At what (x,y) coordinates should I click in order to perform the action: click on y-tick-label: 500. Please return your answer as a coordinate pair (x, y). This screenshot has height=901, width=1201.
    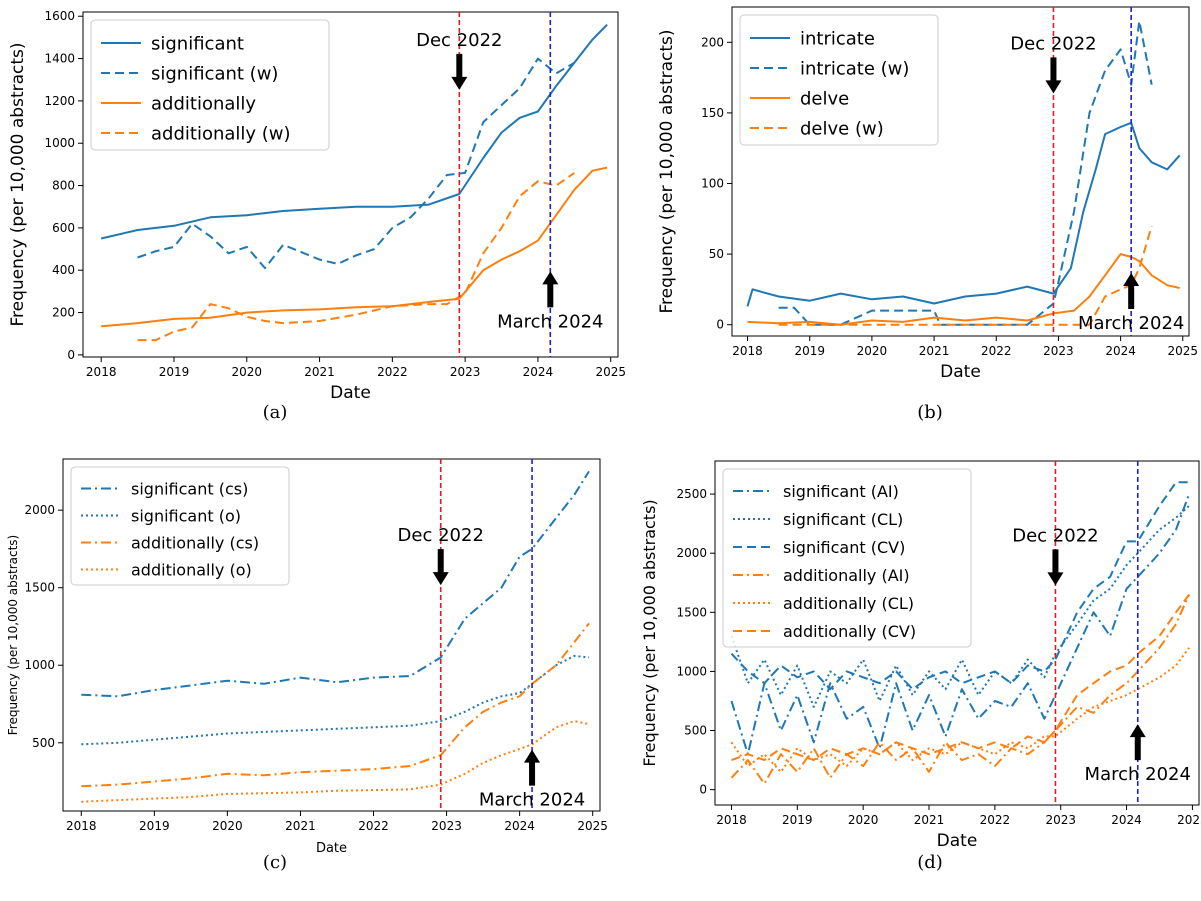
    Looking at the image, I should click on (43, 743).